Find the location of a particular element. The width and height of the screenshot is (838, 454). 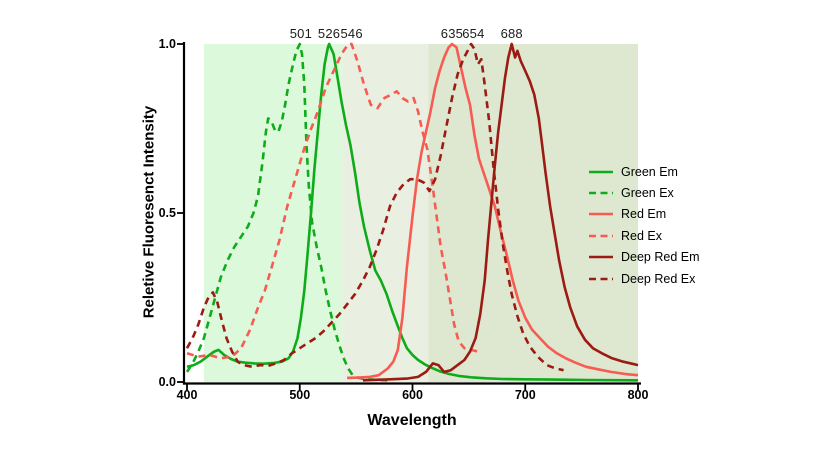

legend-label-green-em: Green Em is located at coordinates (649, 171).